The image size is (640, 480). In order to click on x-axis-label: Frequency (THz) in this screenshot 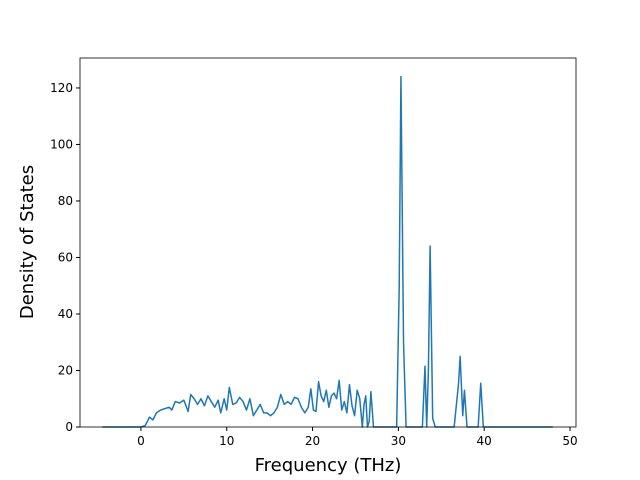, I will do `click(328, 465)`.